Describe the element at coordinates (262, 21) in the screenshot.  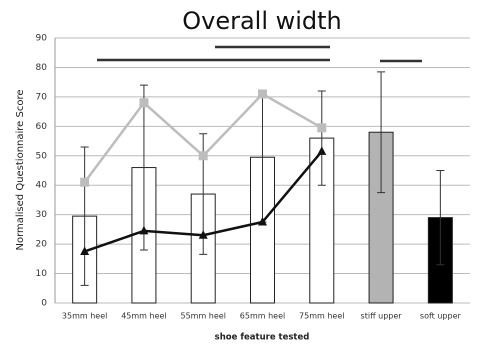
I see `chart-title: Overall width` at that location.